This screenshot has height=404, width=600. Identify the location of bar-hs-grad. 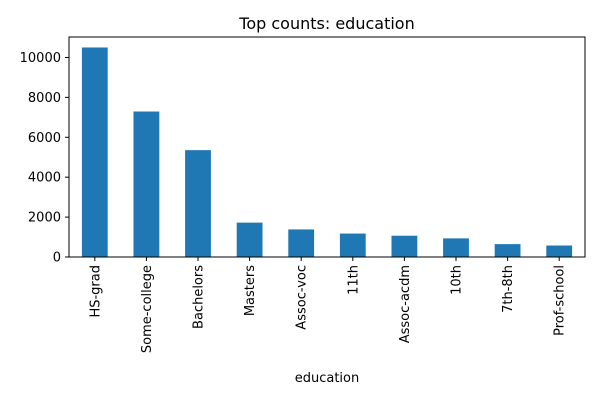
(94, 152).